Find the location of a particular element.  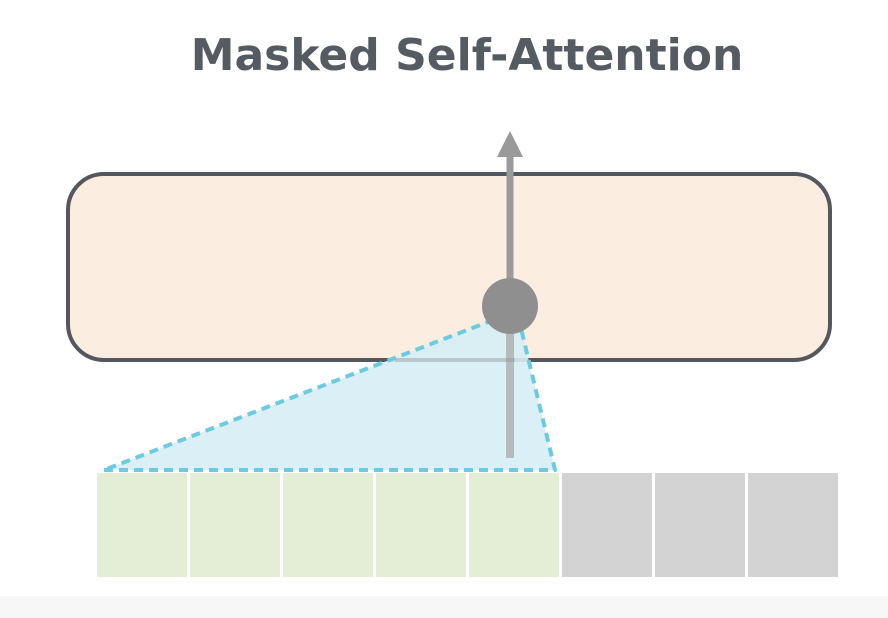

output-arrow-head is located at coordinates (510, 144).